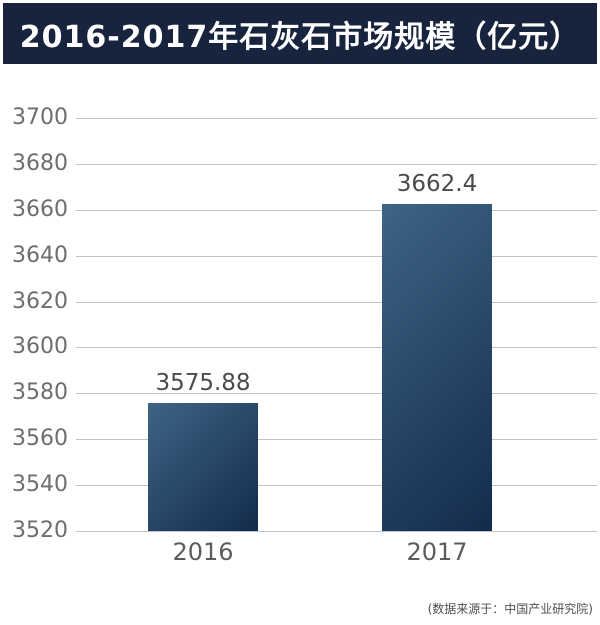  What do you see at coordinates (40, 393) in the screenshot?
I see `y-axis-tick-label: 3580` at bounding box center [40, 393].